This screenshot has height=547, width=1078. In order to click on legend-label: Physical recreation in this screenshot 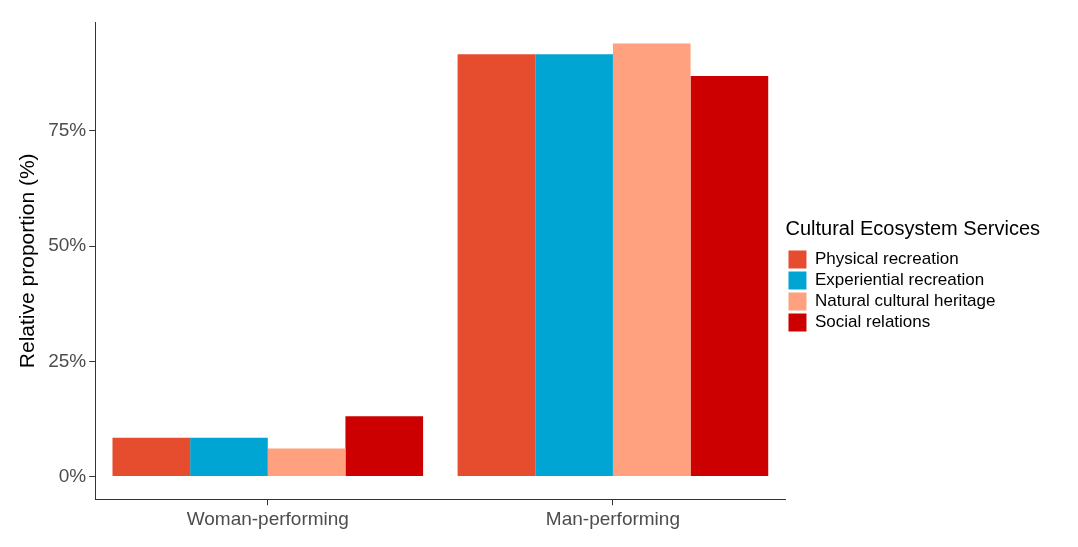, I will do `click(886, 259)`.